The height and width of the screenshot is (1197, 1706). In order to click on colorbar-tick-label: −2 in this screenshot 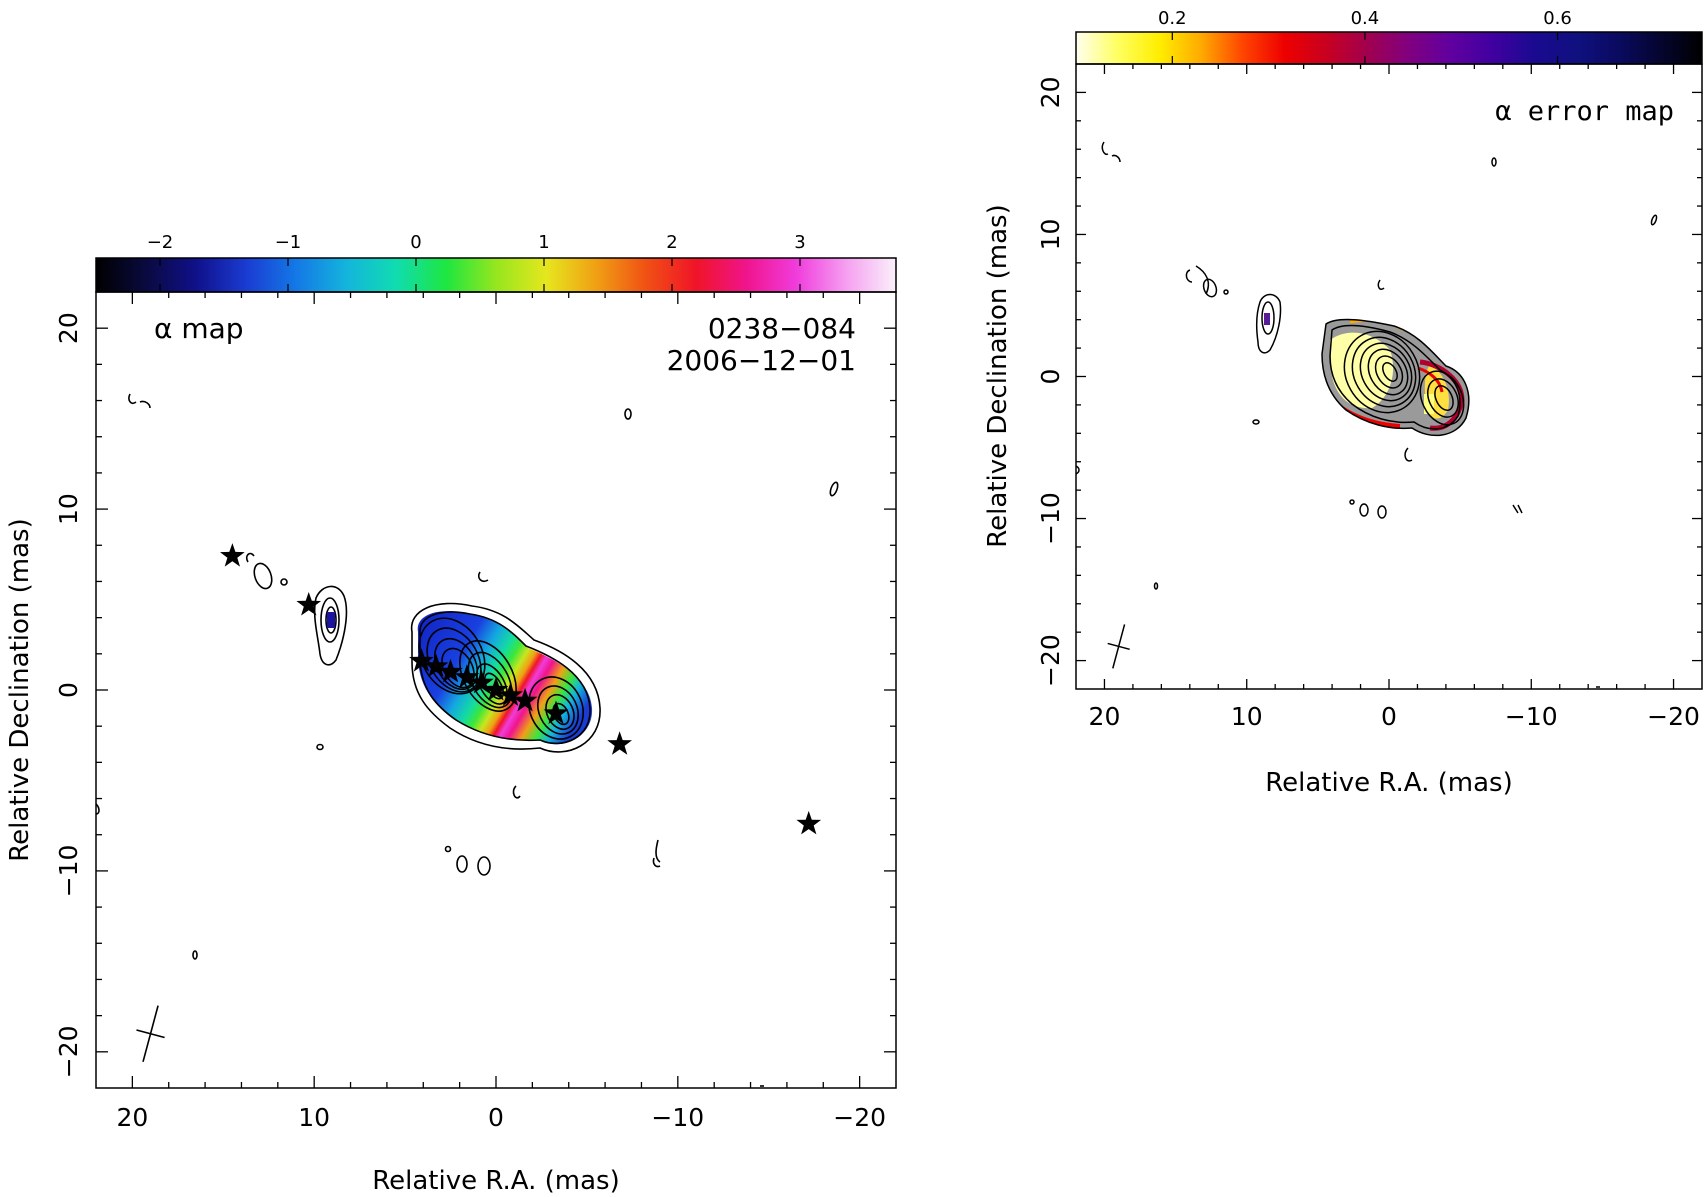, I will do `click(160, 242)`.